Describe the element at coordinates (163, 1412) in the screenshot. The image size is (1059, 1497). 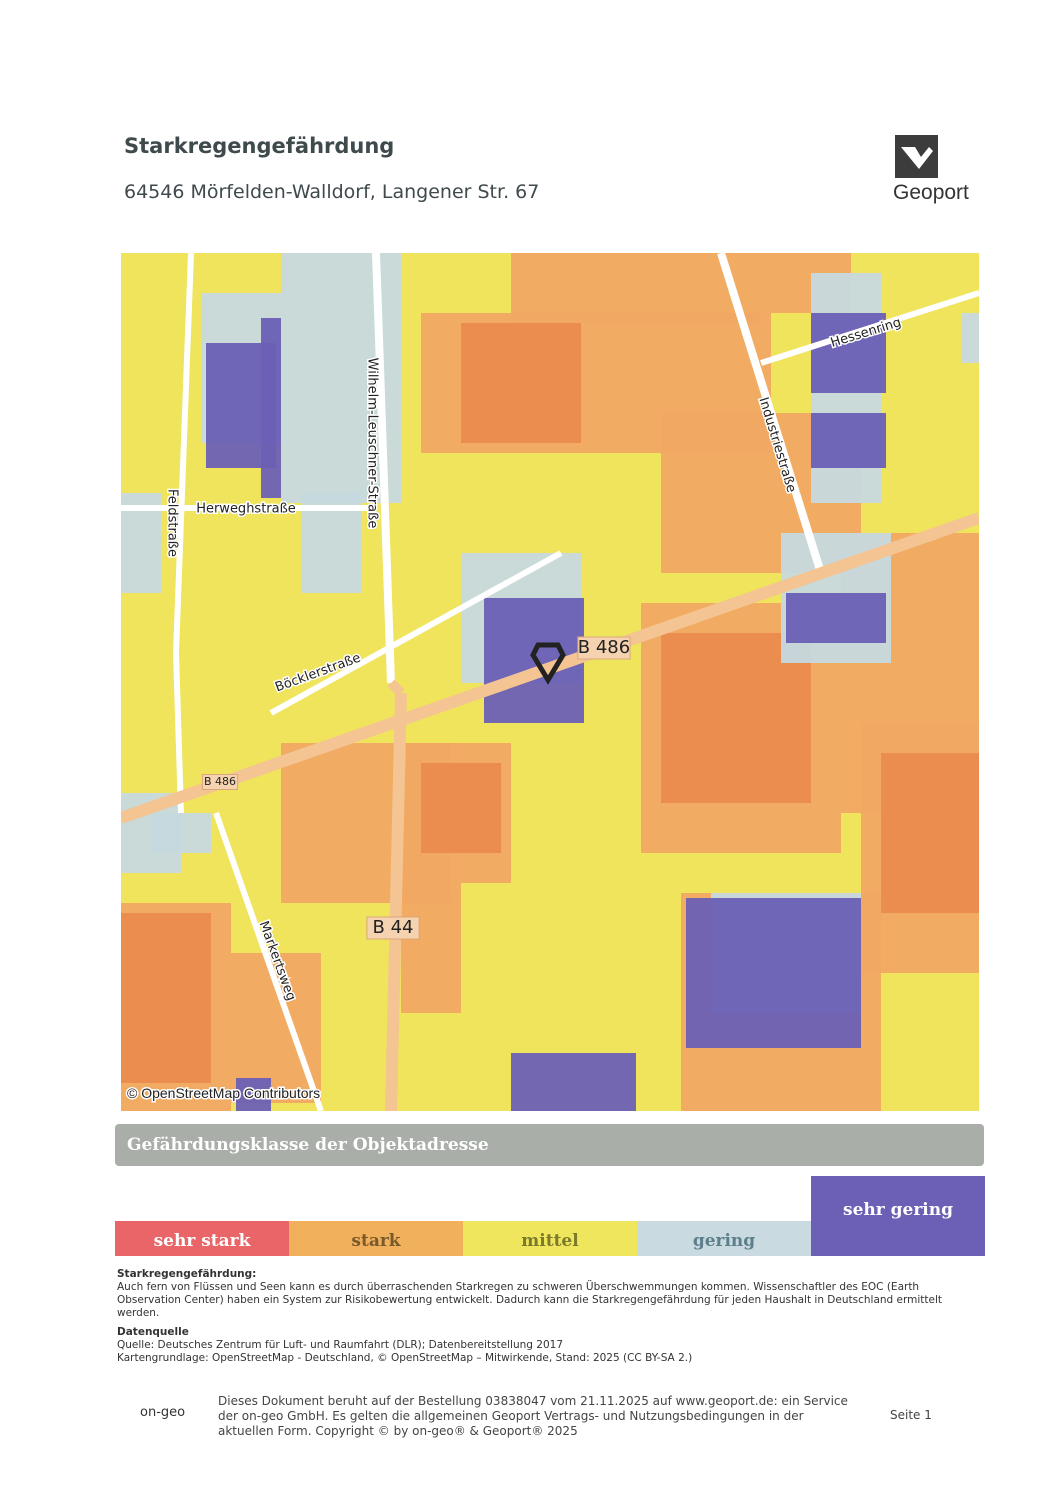
I see `footer-brand: on-geo` at that location.